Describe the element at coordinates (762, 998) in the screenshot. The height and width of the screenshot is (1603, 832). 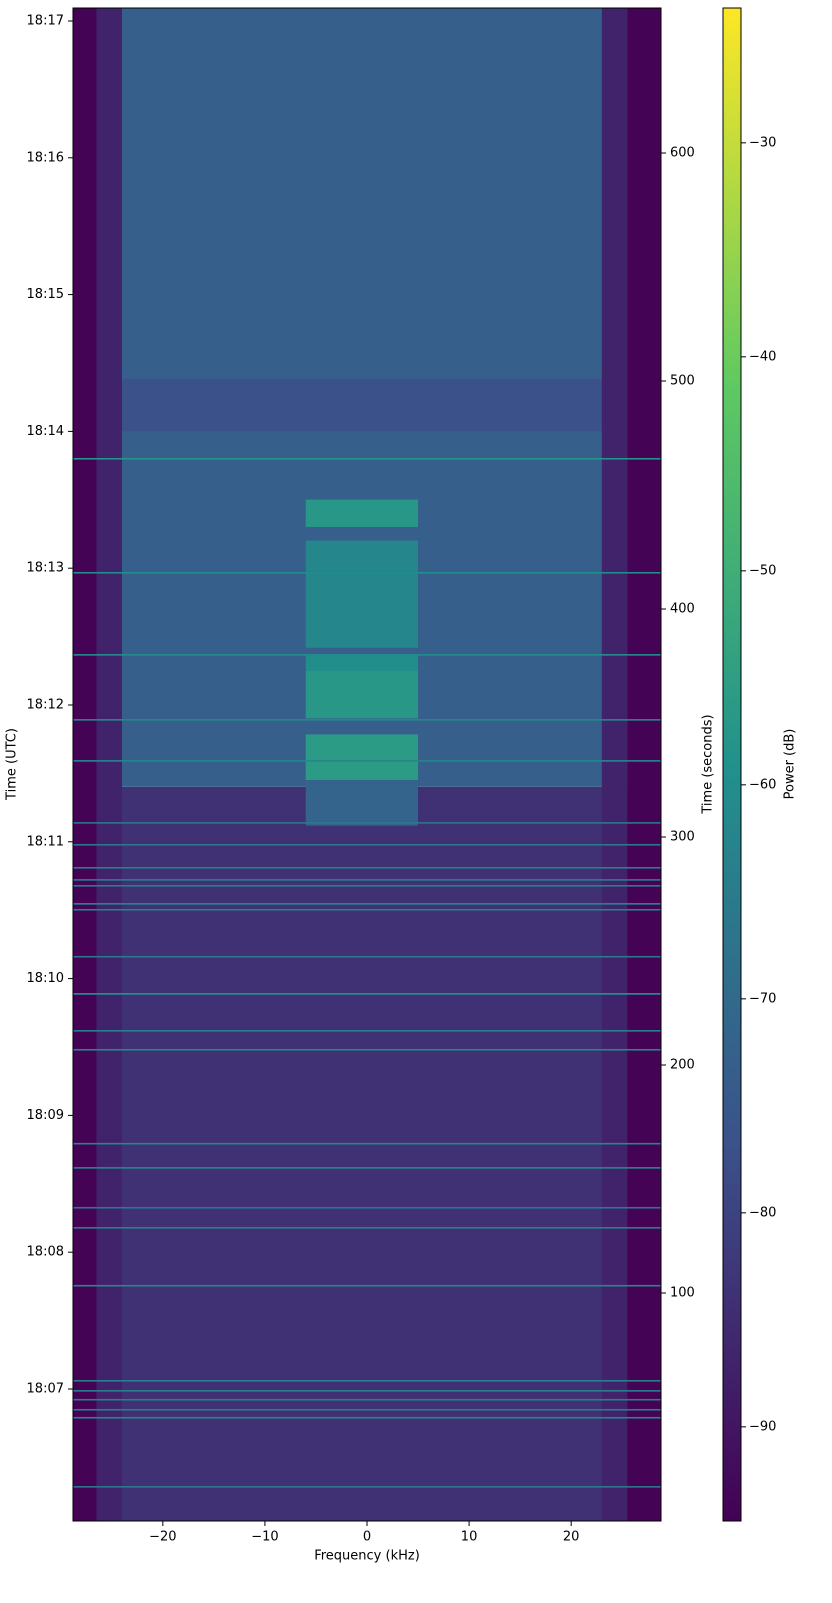
I see `colorbar-tick-label: −70` at that location.